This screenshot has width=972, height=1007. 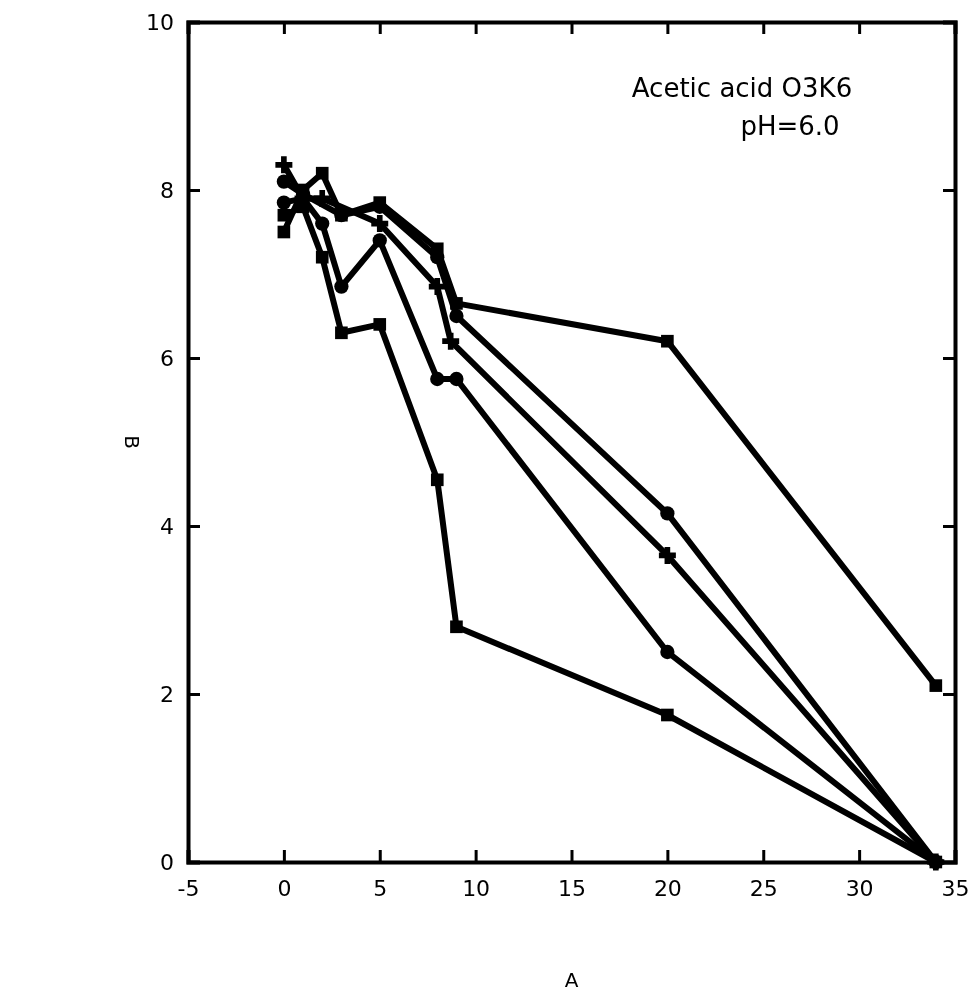 What do you see at coordinates (790, 126) in the screenshot?
I see `annotation: pH=6.0` at bounding box center [790, 126].